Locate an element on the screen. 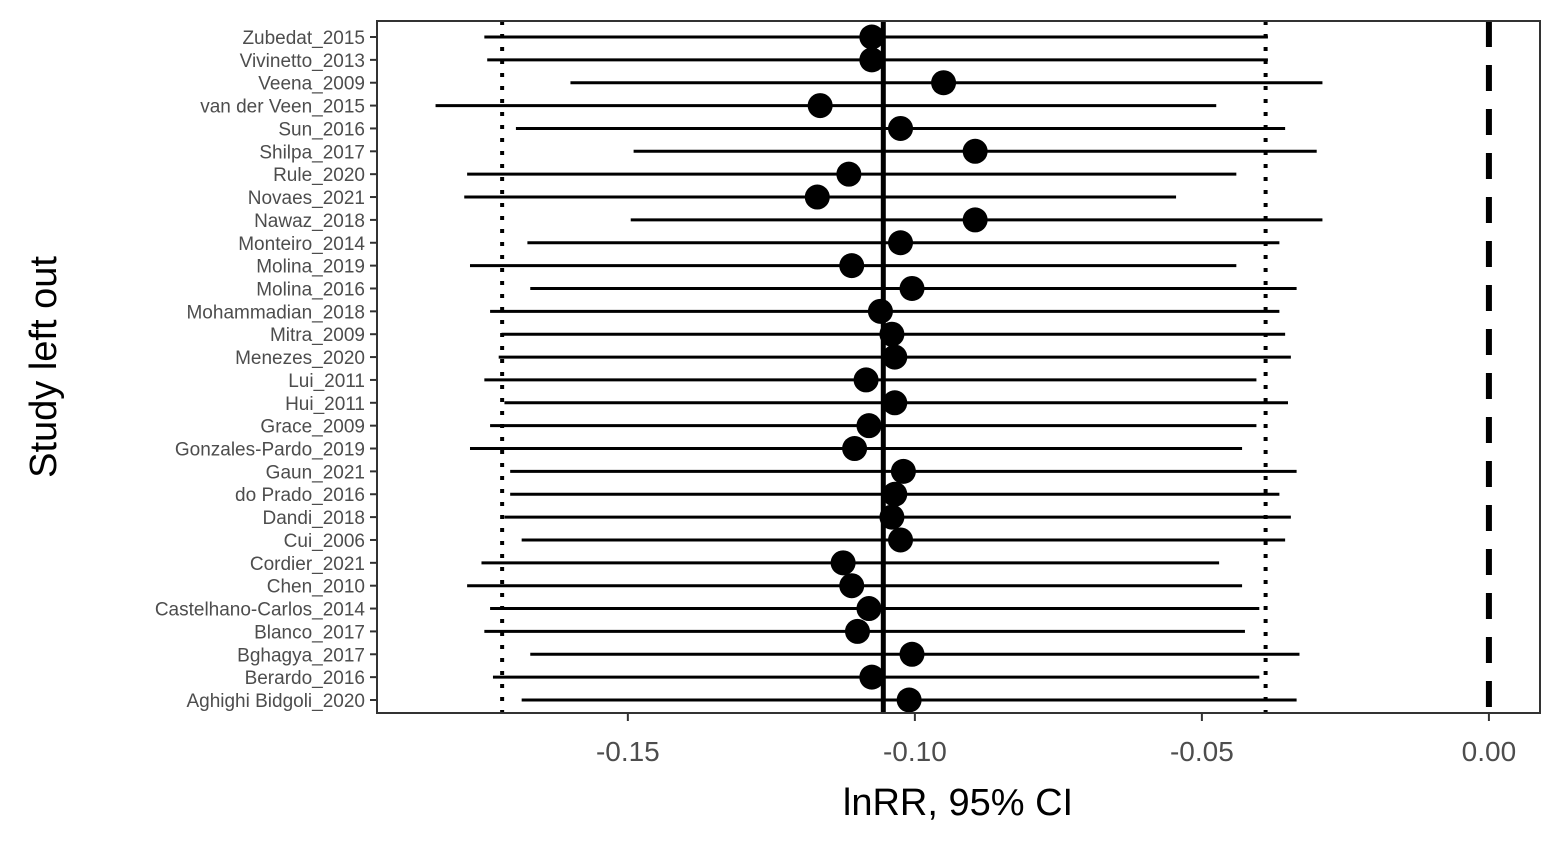  x-axis-title: lnRR, 95% CI is located at coordinates (958, 803).